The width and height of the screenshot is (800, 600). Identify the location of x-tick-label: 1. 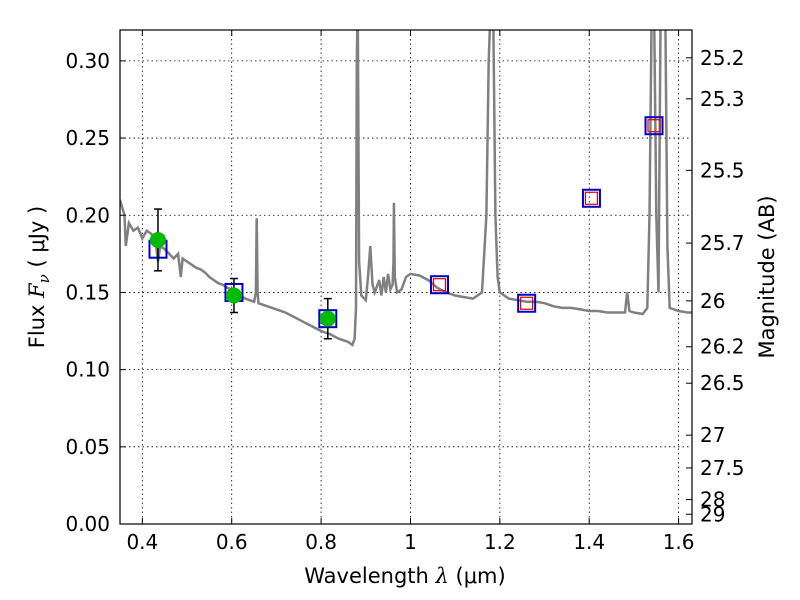
(410, 542).